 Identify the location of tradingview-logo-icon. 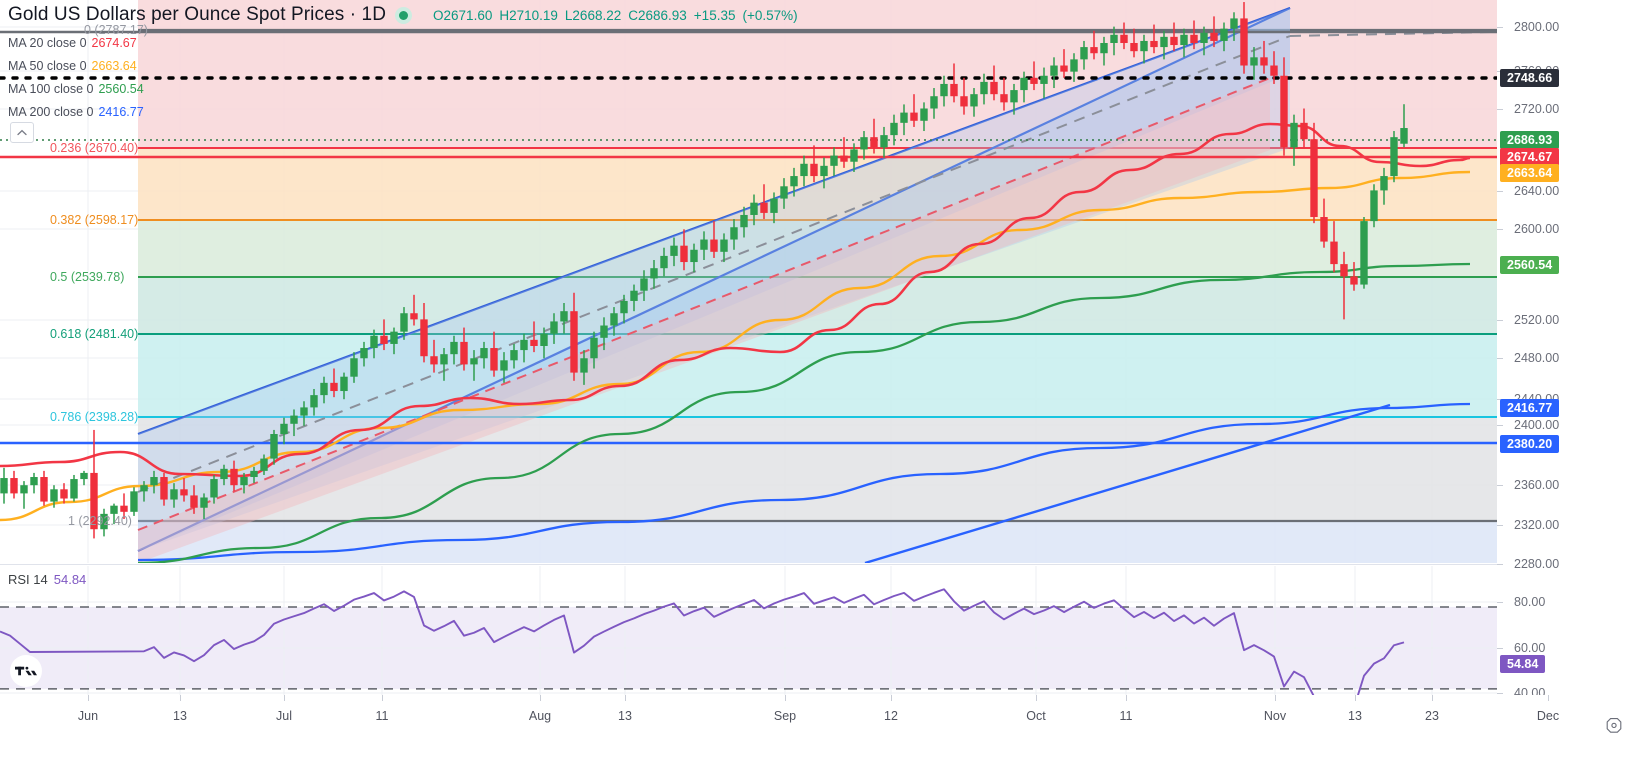
(26, 671).